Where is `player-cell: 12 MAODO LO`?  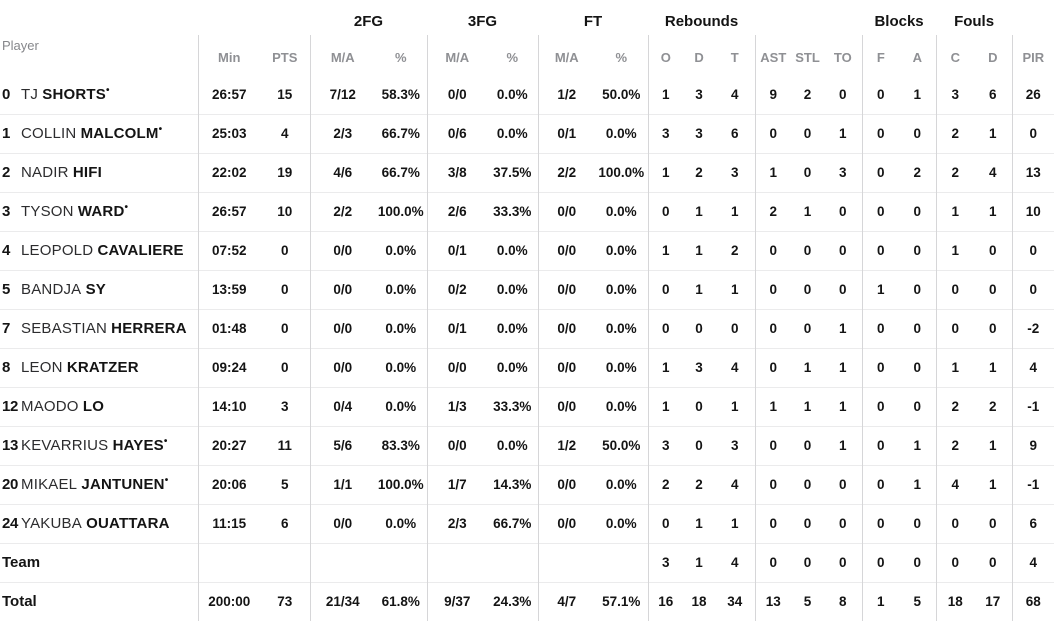 player-cell: 12 MAODO LO is located at coordinates (99, 406).